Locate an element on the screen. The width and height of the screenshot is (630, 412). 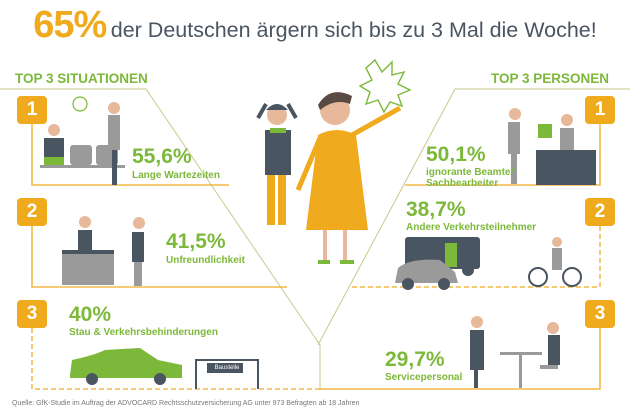
situations-heading: TOP 3 SITUATIONEN is located at coordinates (81, 78).